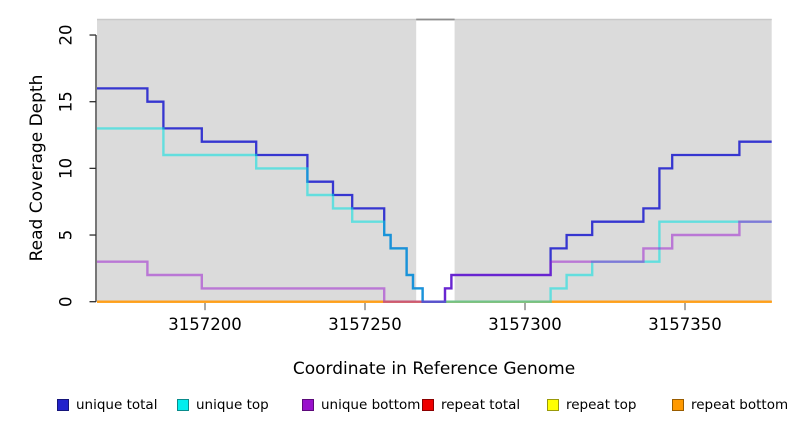  I want to click on legend-item-repeat-top: repeat top, so click(591, 405).